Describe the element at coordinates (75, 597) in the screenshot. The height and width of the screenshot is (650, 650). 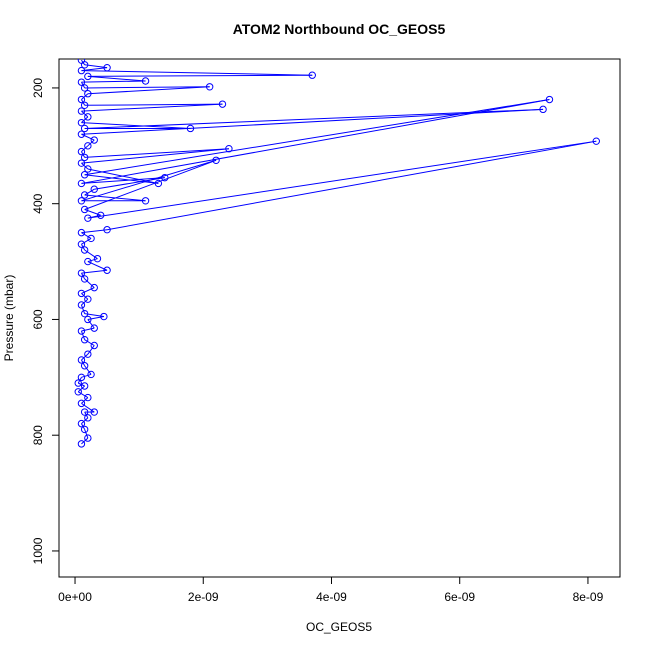
I see `x-tick-label: 0e+00` at that location.